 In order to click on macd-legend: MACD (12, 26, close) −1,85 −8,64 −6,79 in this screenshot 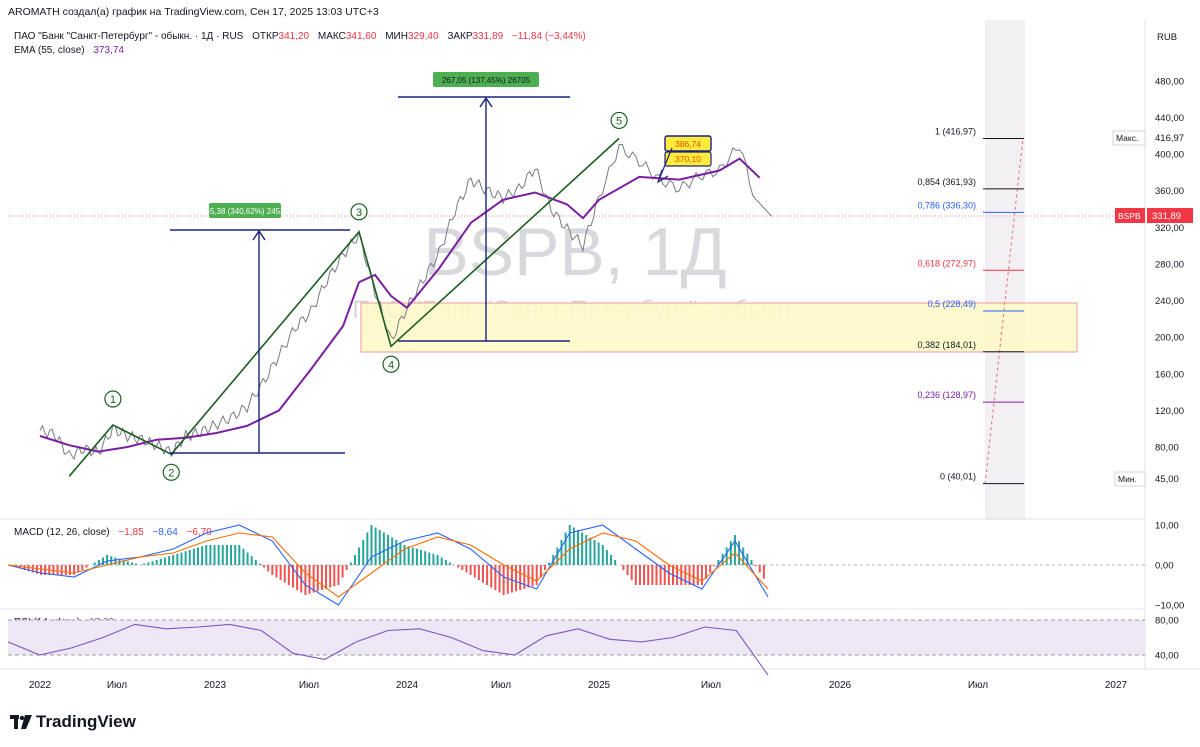, I will do `click(113, 532)`.